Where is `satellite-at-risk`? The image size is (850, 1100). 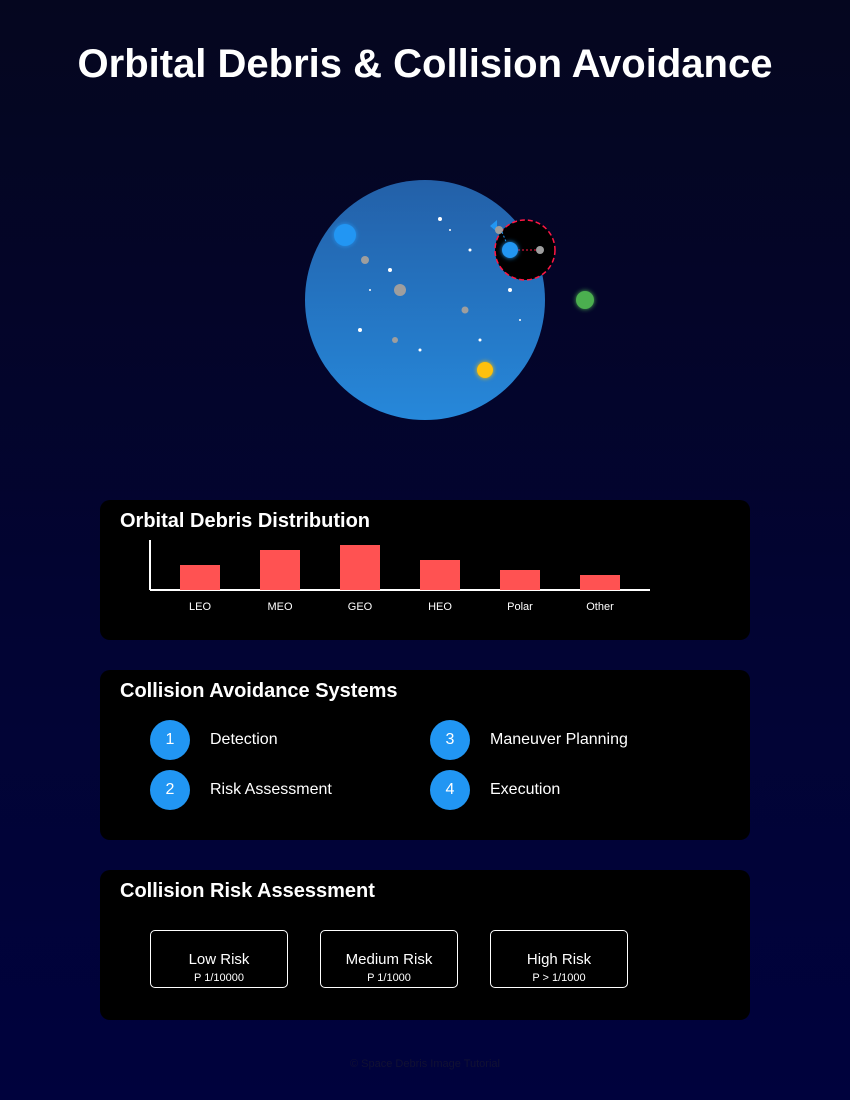 satellite-at-risk is located at coordinates (510, 250).